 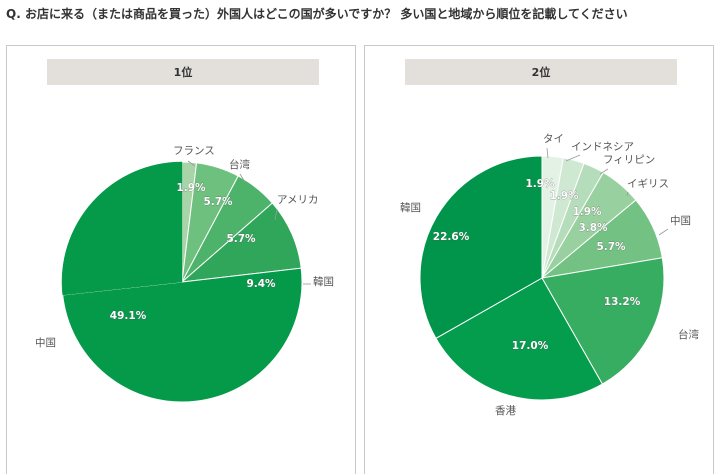 What do you see at coordinates (602, 147) in the screenshot?
I see `slice-category-label-2-2: インドネシア` at bounding box center [602, 147].